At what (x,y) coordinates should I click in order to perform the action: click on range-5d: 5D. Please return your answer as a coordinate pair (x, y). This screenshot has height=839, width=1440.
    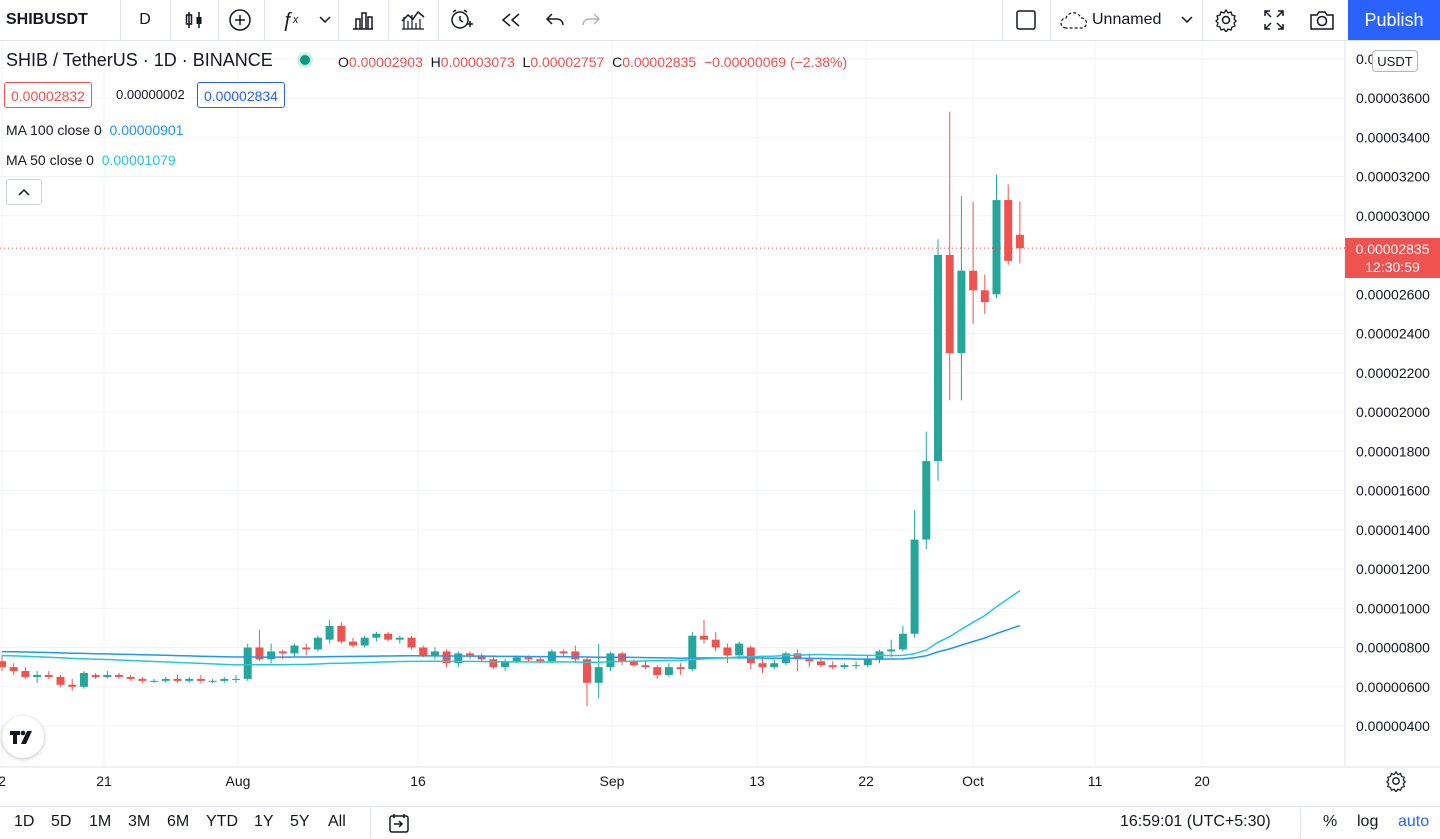
    Looking at the image, I should click on (61, 821).